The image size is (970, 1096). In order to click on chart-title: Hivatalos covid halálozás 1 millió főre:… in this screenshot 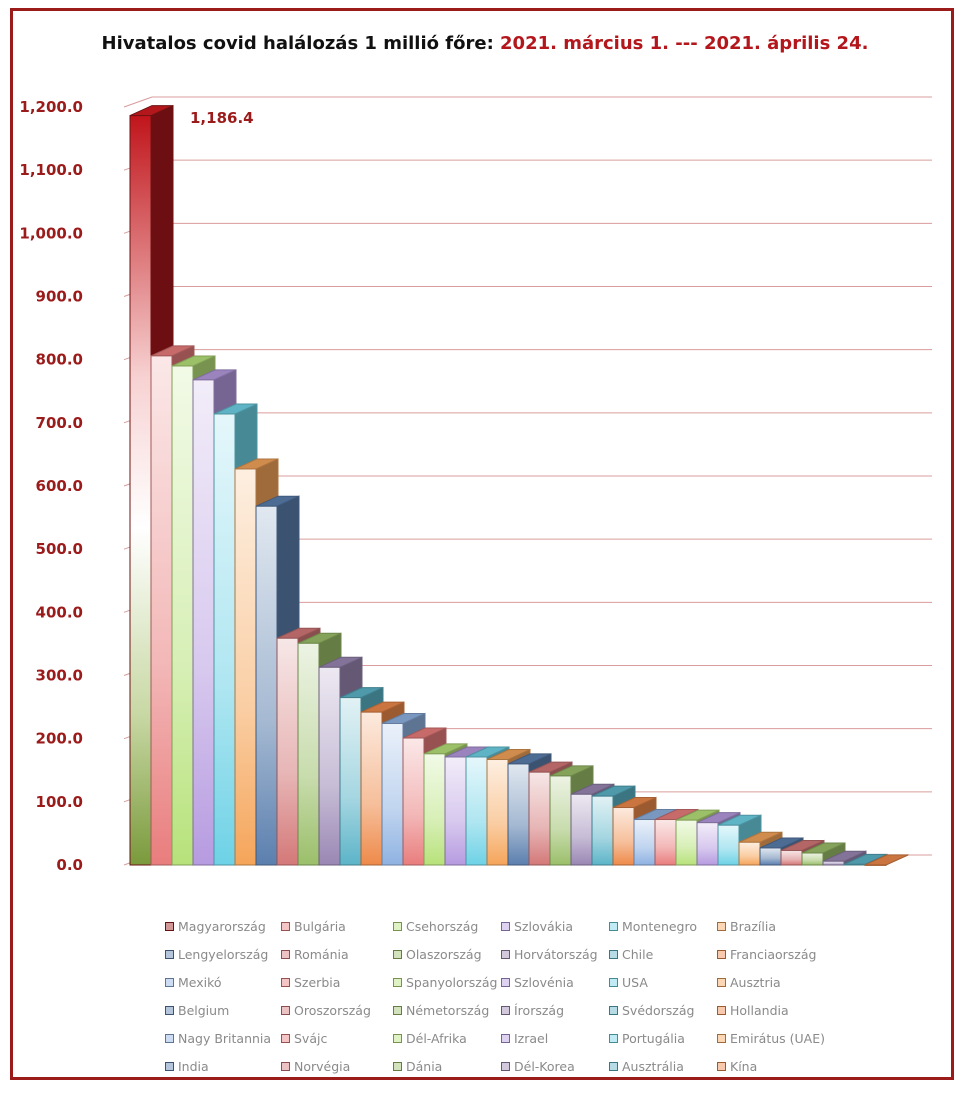, I will do `click(485, 43)`.